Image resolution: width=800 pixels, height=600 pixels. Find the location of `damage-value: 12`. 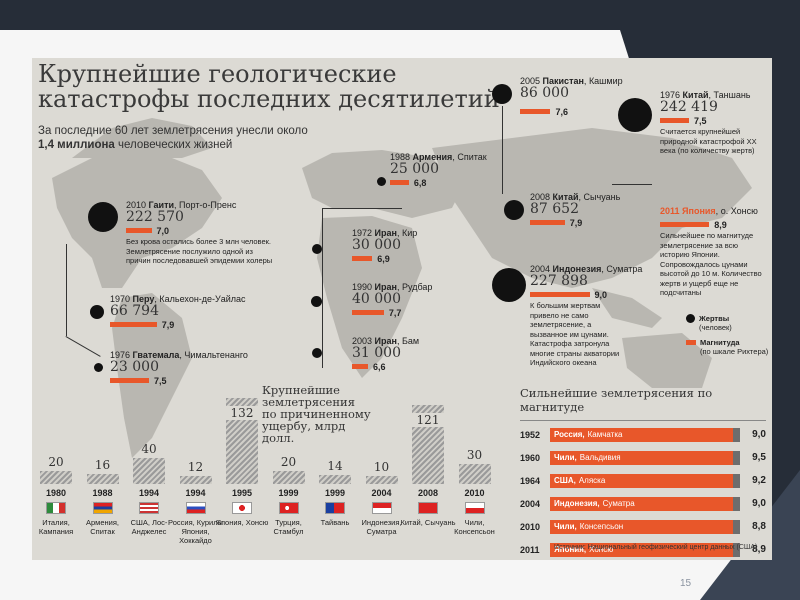

damage-value: 12 is located at coordinates (195, 467).